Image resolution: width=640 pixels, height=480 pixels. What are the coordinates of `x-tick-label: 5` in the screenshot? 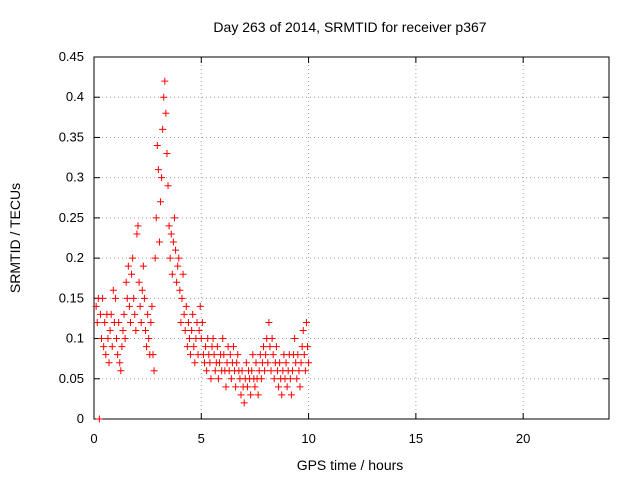 It's located at (201, 438).